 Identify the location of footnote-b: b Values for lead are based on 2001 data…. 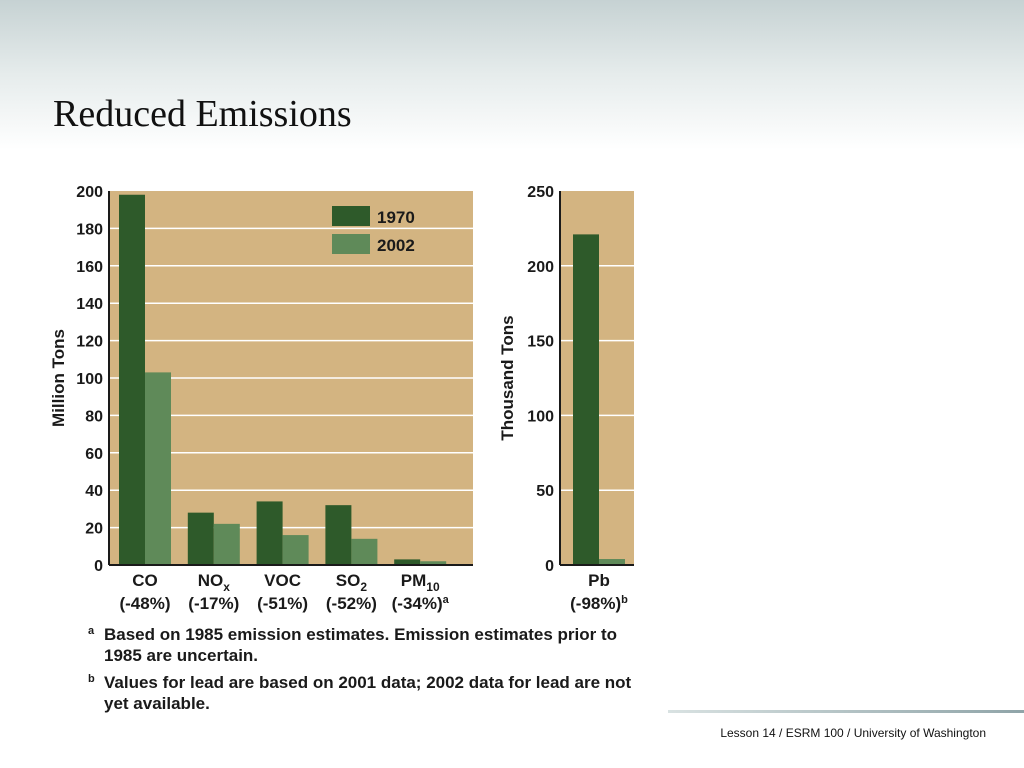
(368, 693).